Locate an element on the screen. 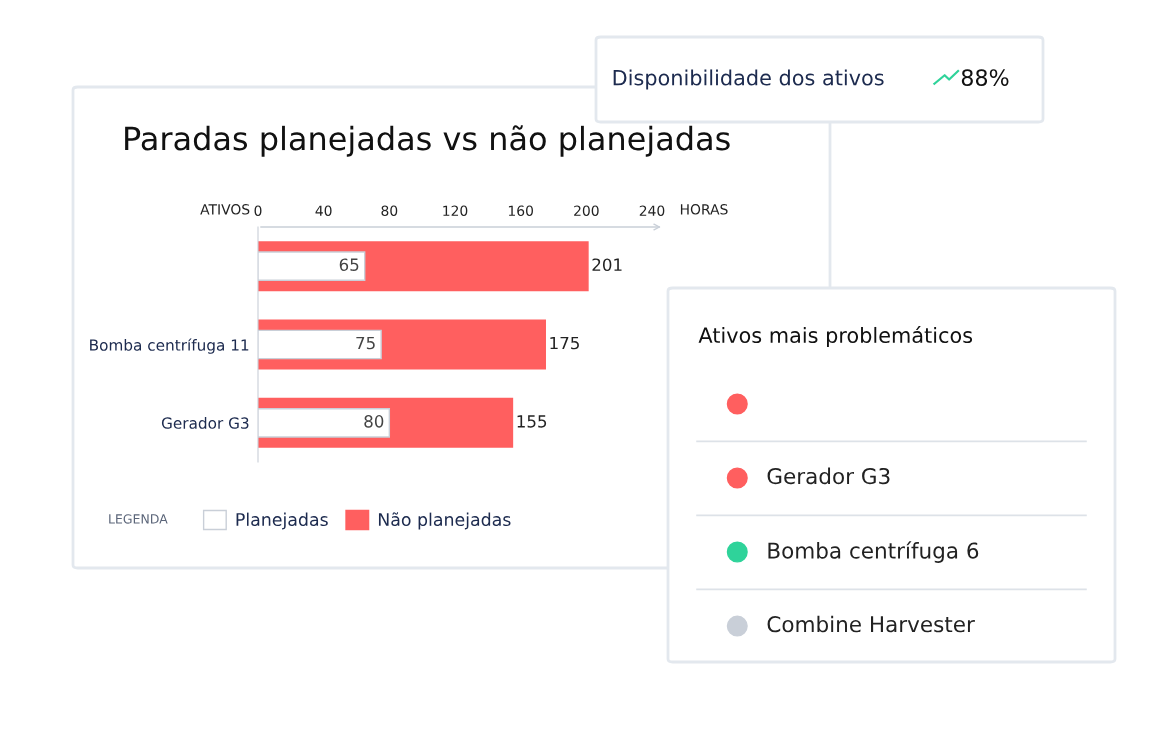 The height and width of the screenshot is (750, 1172). x-tick-label: 80 is located at coordinates (389, 210).